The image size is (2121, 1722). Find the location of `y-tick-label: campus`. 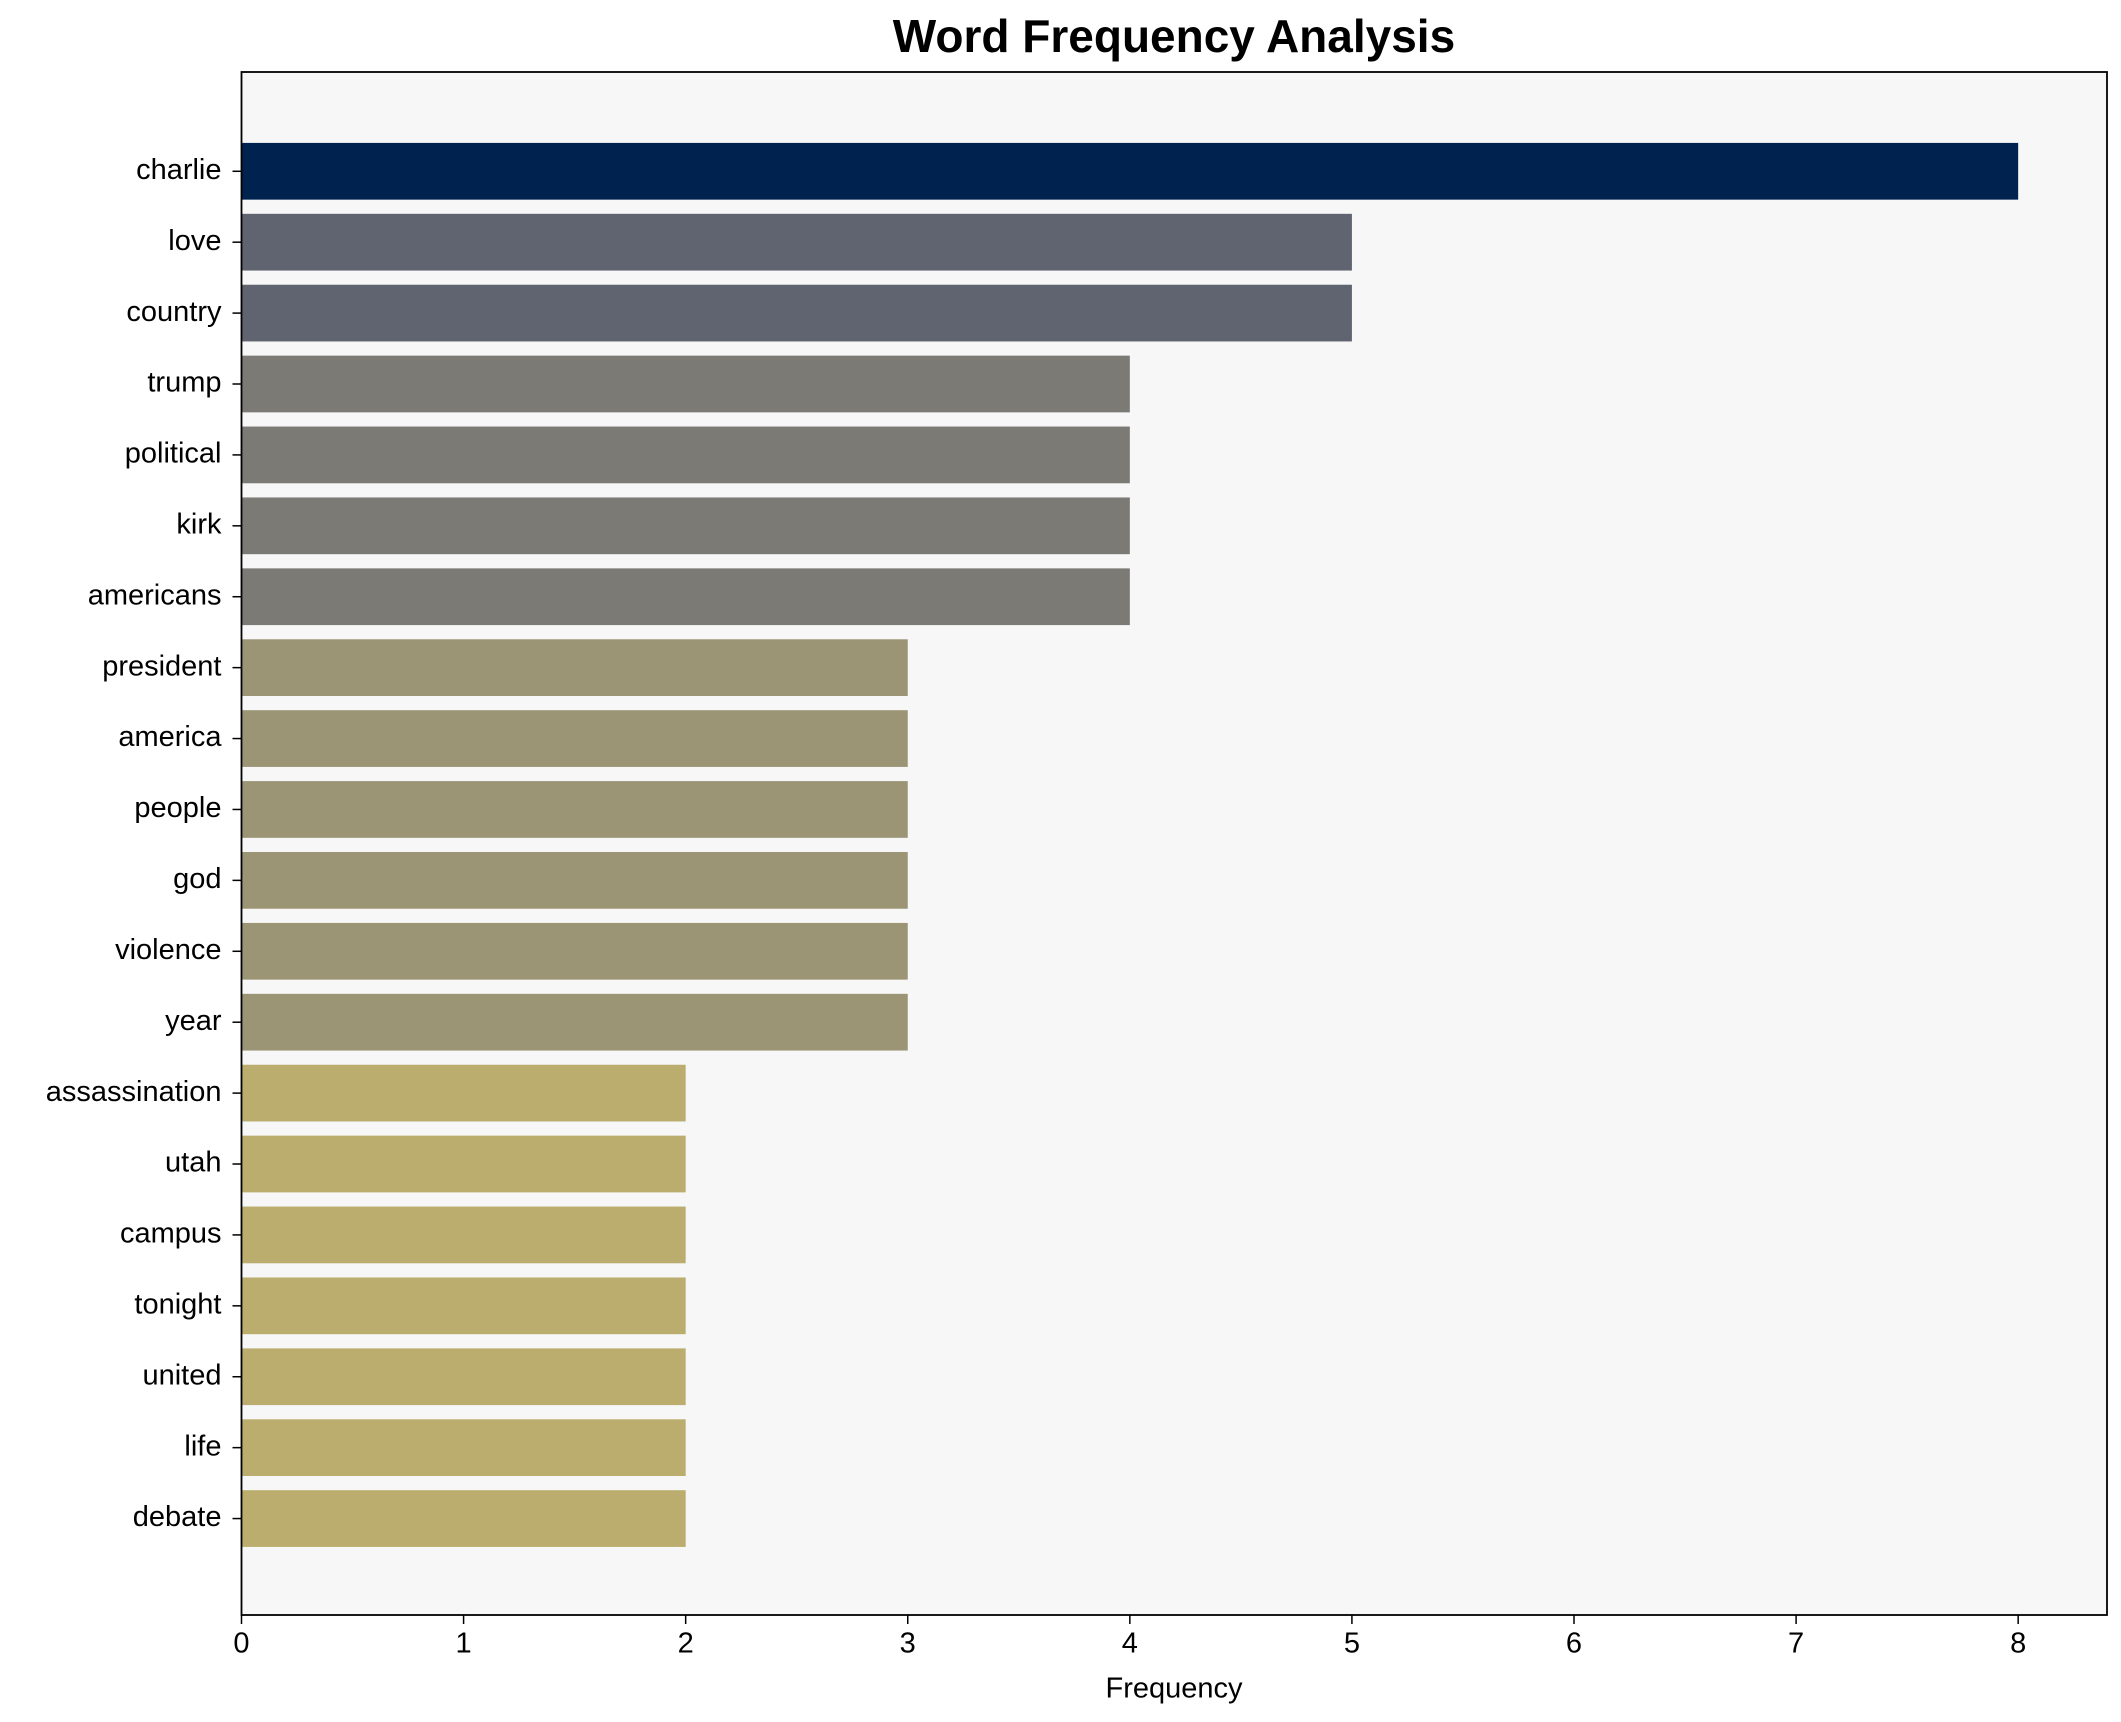

y-tick-label: campus is located at coordinates (171, 1234).